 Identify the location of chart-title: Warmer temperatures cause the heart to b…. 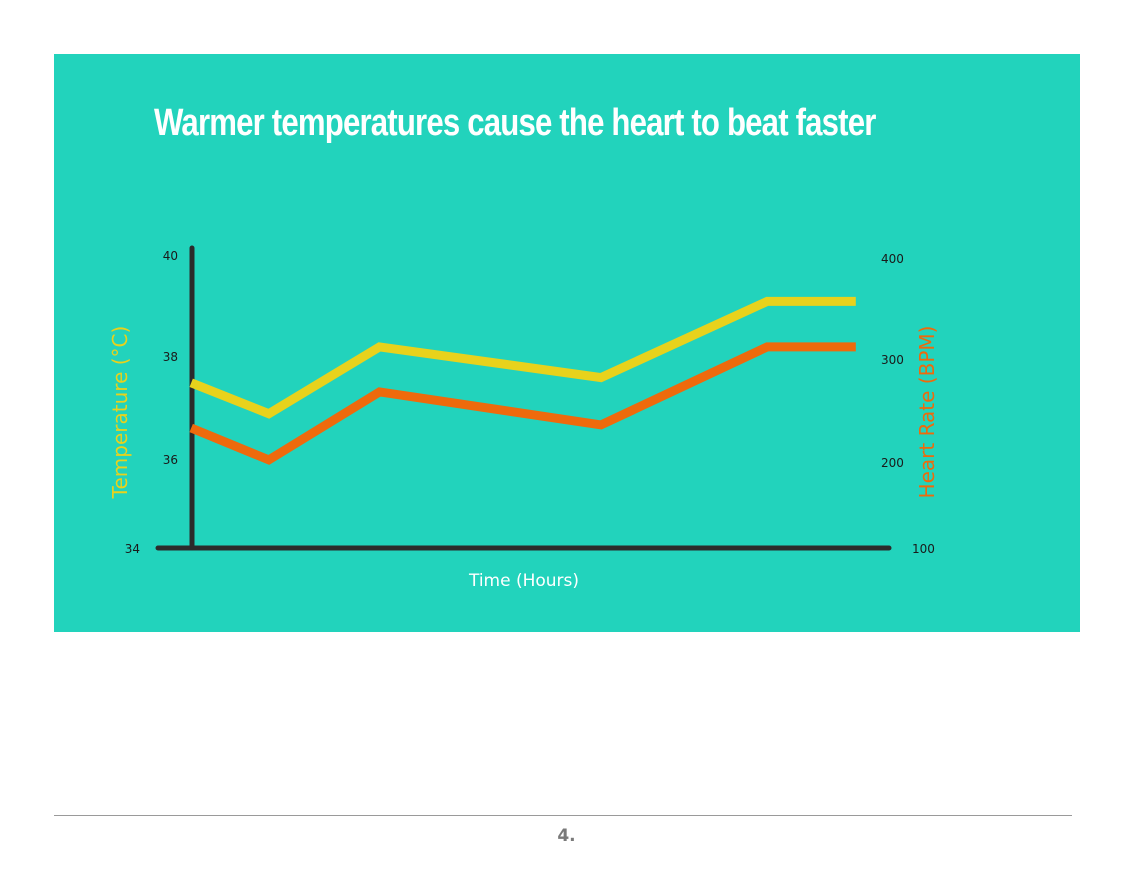
(515, 123).